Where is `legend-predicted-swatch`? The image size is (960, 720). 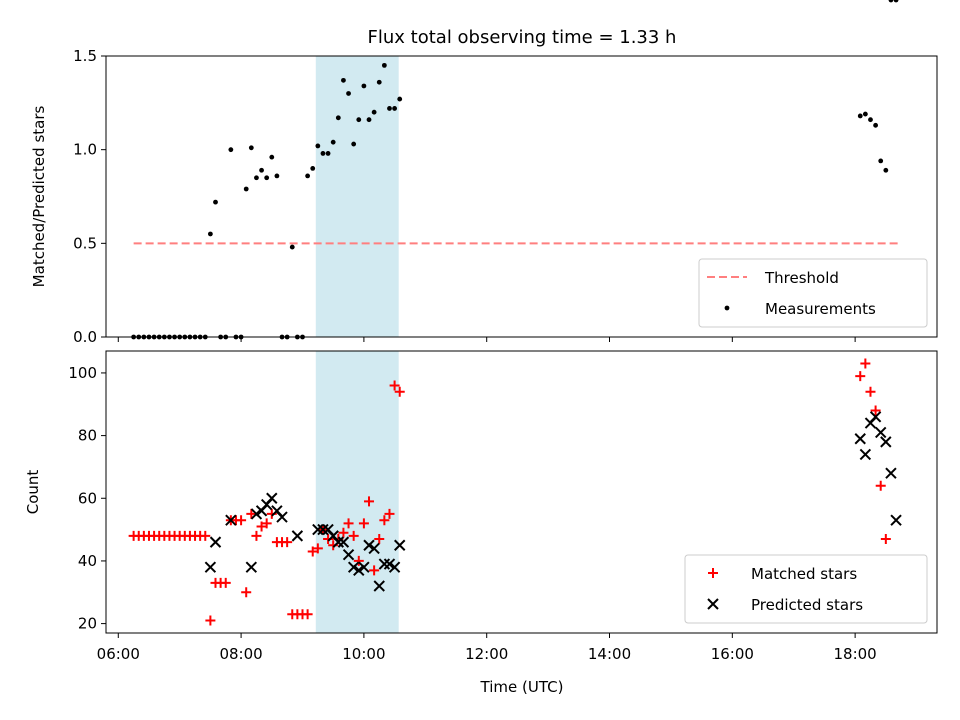 legend-predicted-swatch is located at coordinates (713, 604).